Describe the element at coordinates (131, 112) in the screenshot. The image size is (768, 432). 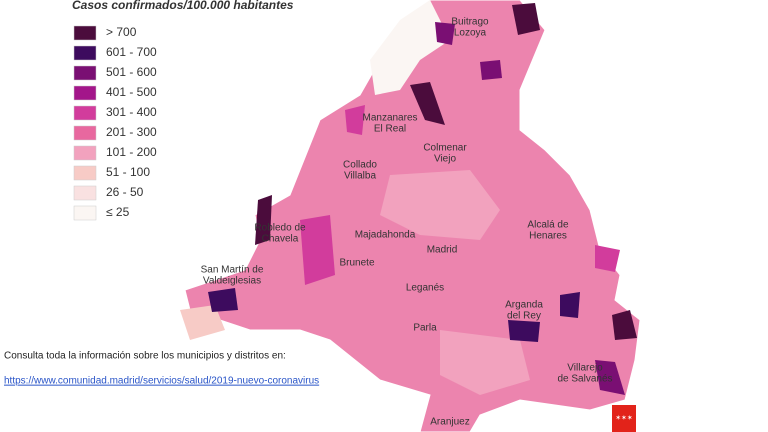
I see `legend-label: 301 - 400` at that location.